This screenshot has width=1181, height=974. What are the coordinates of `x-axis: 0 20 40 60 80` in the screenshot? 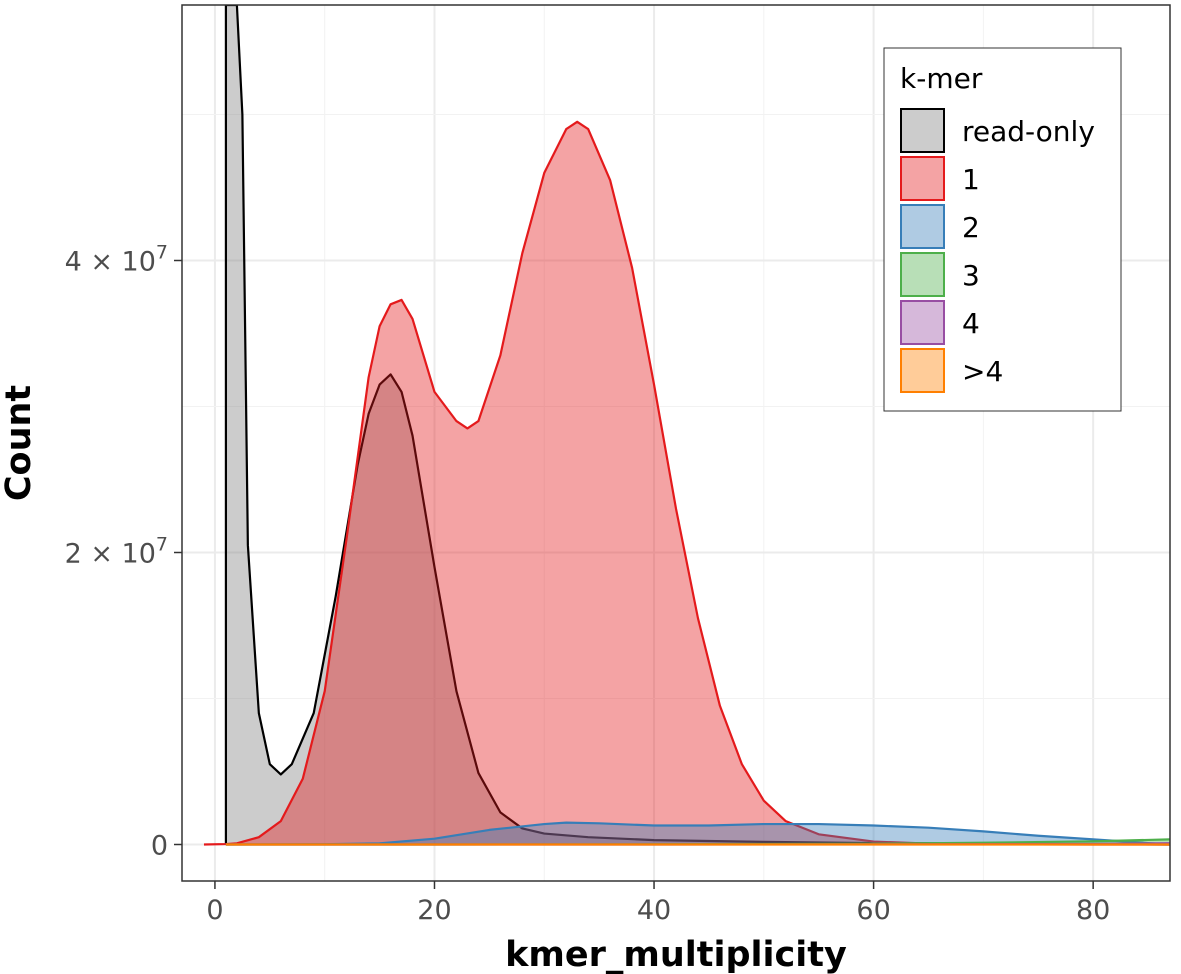 It's located at (658, 903).